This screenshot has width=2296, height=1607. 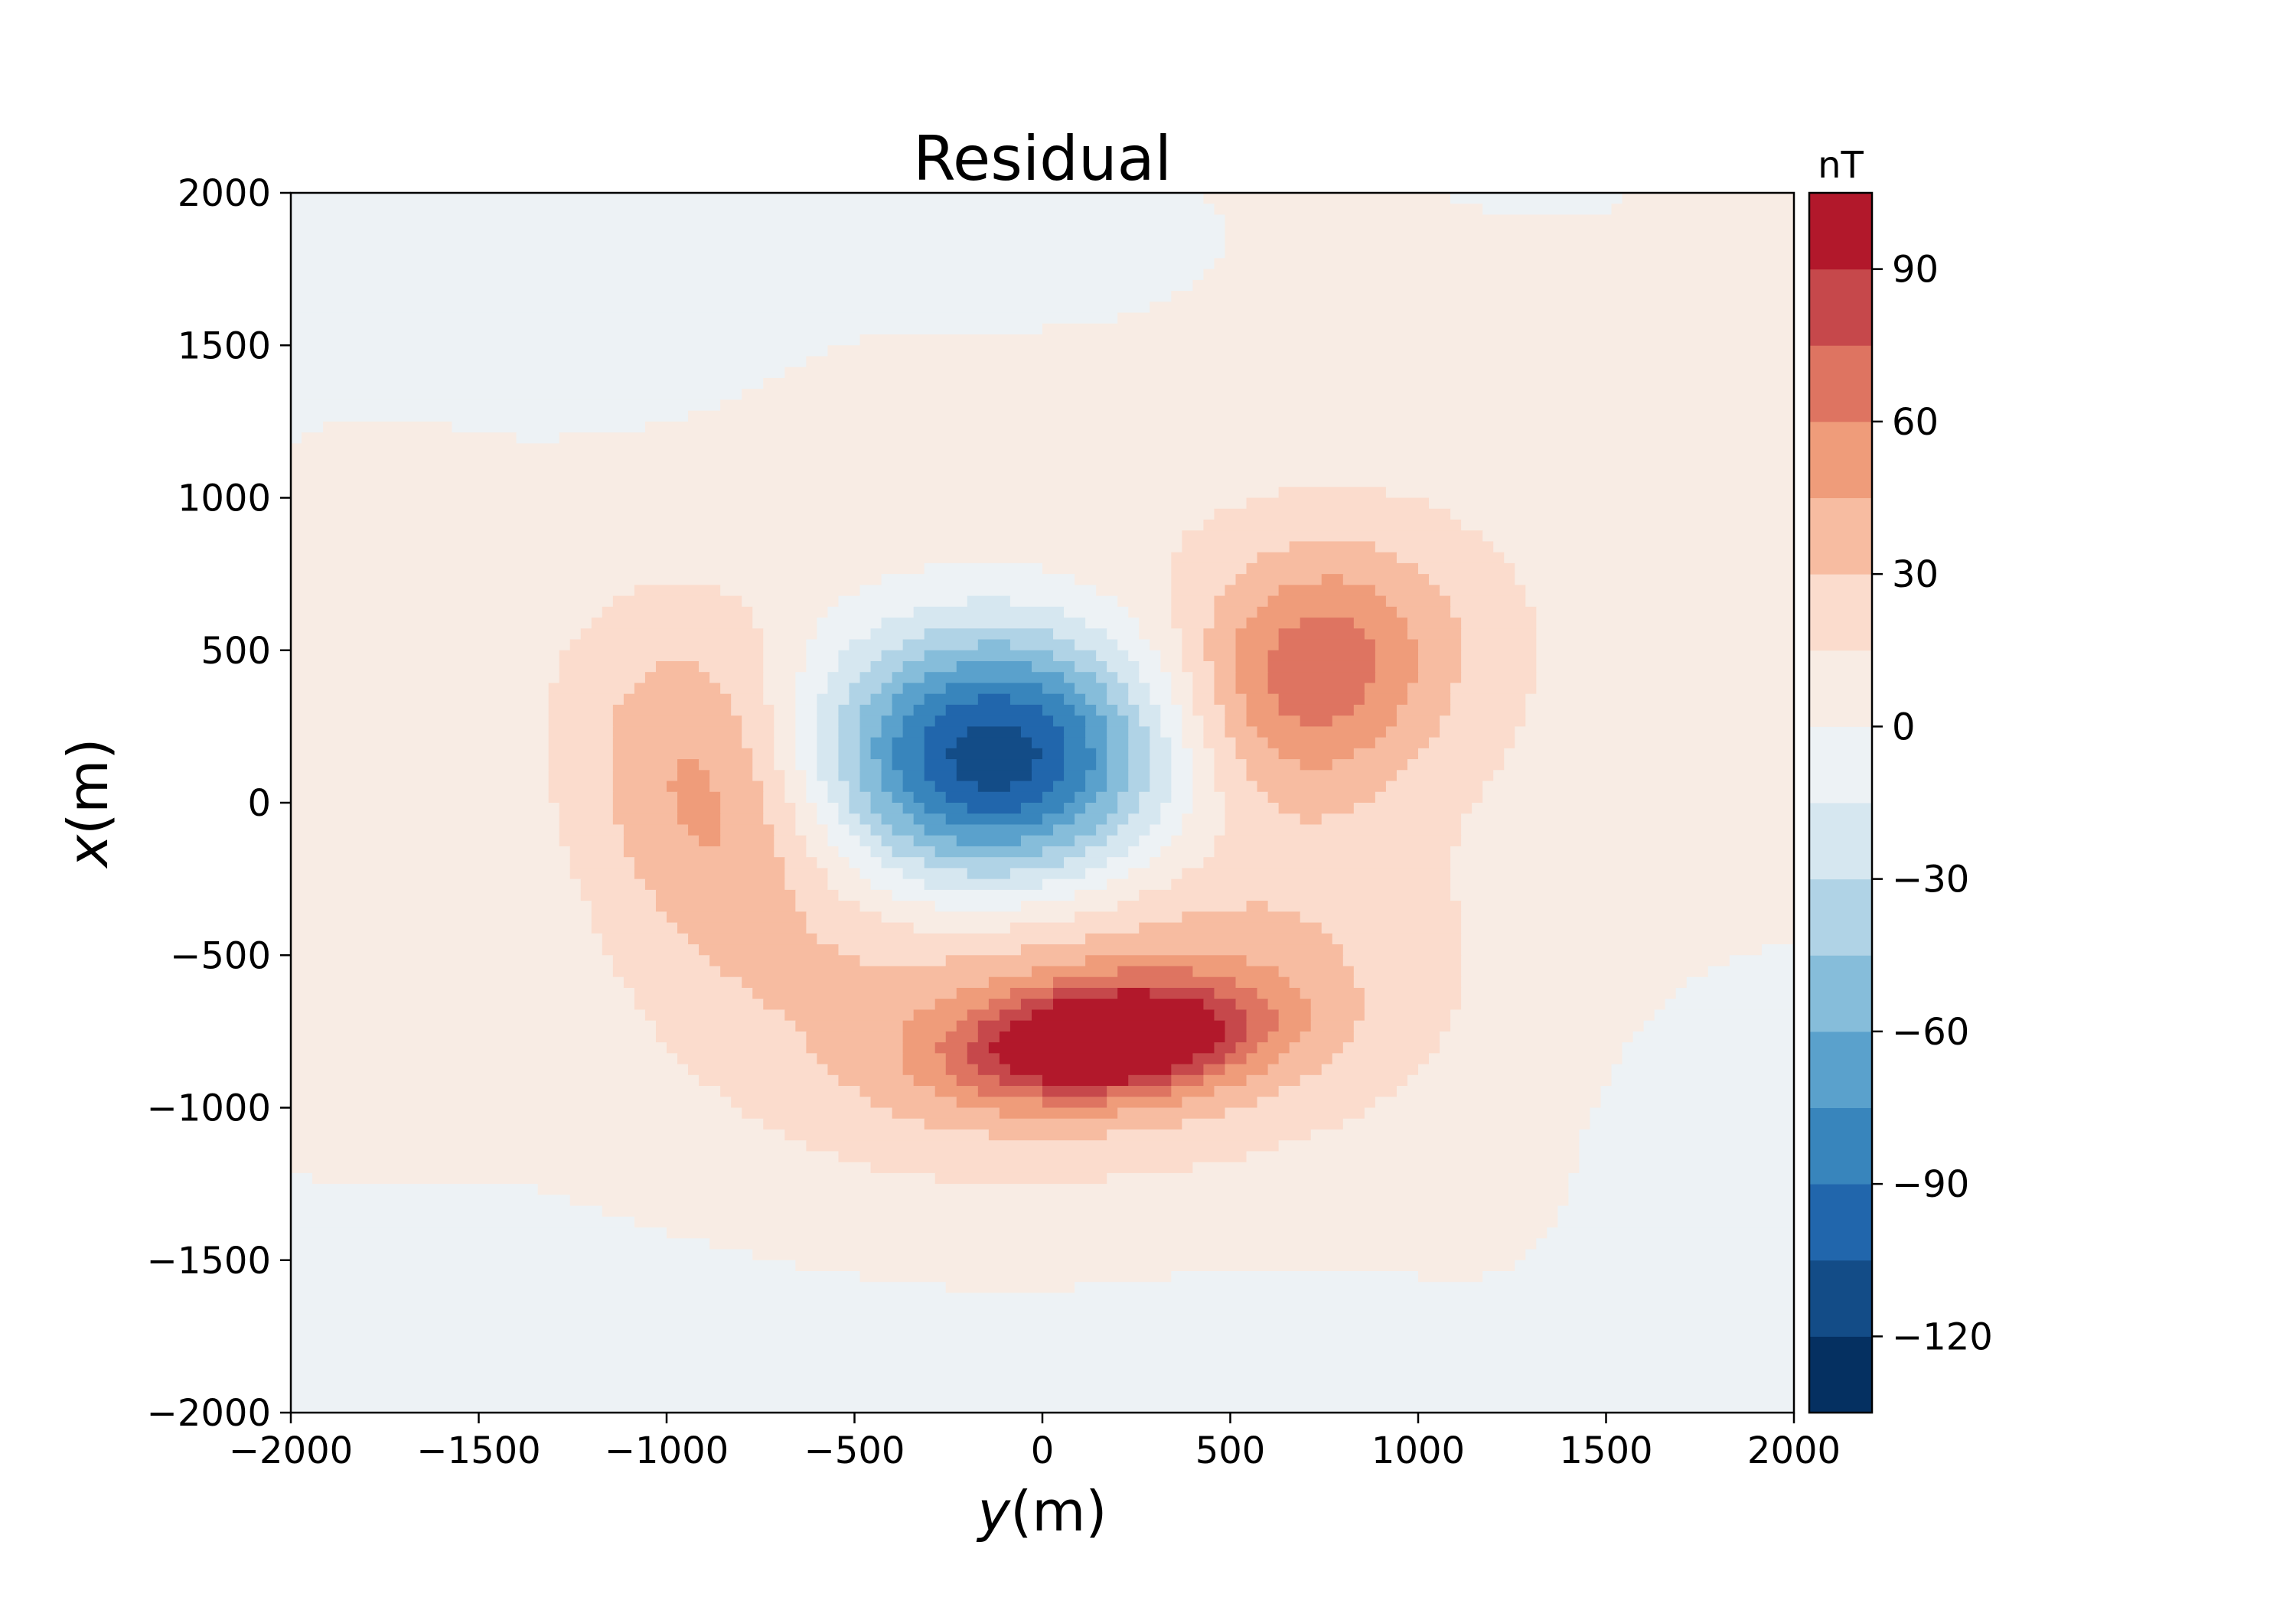 I want to click on x-tick-label: 2000, so click(x=1794, y=1450).